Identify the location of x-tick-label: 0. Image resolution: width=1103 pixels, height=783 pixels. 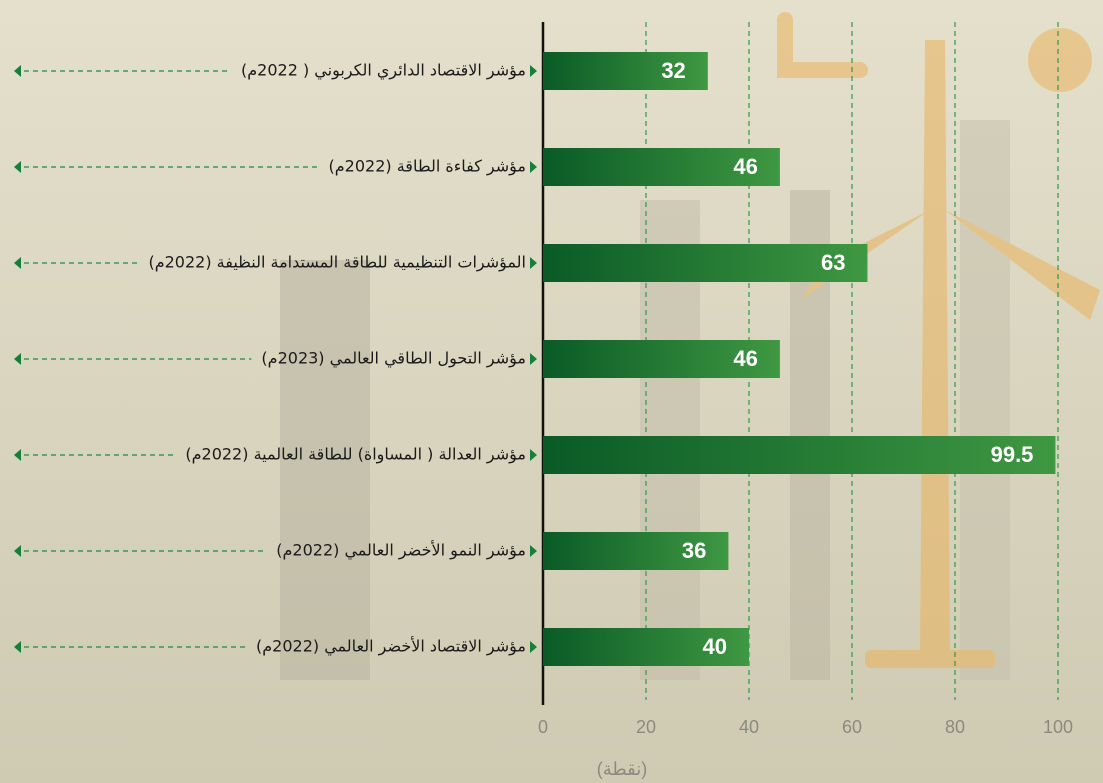
(543, 727).